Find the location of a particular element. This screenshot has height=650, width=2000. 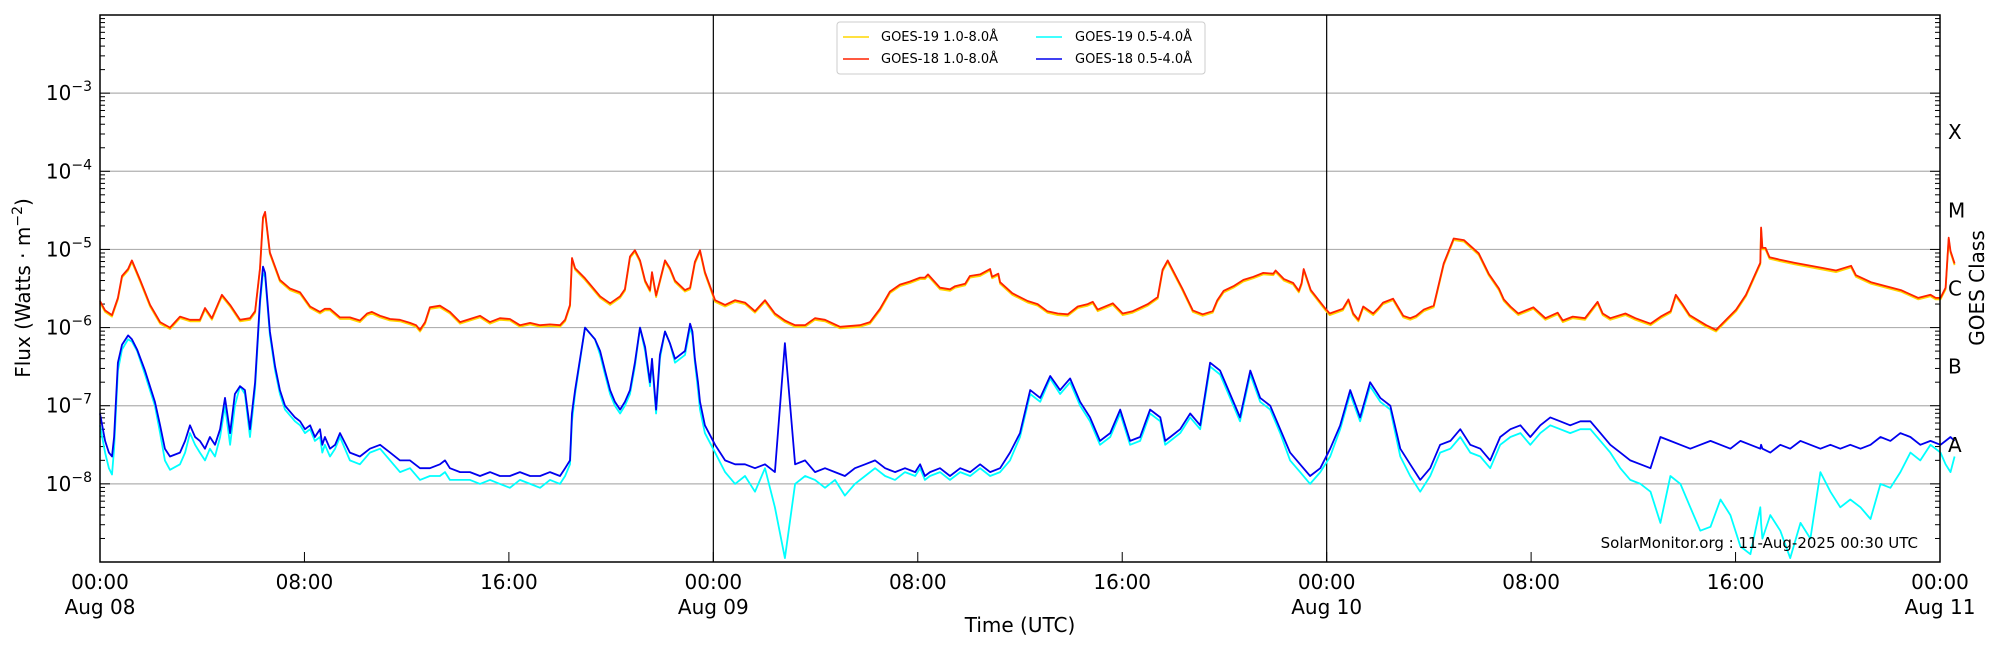

credit-annotation: SolarMonitor.org : 11-Aug-2025 00:30 UTC is located at coordinates (1759, 543).